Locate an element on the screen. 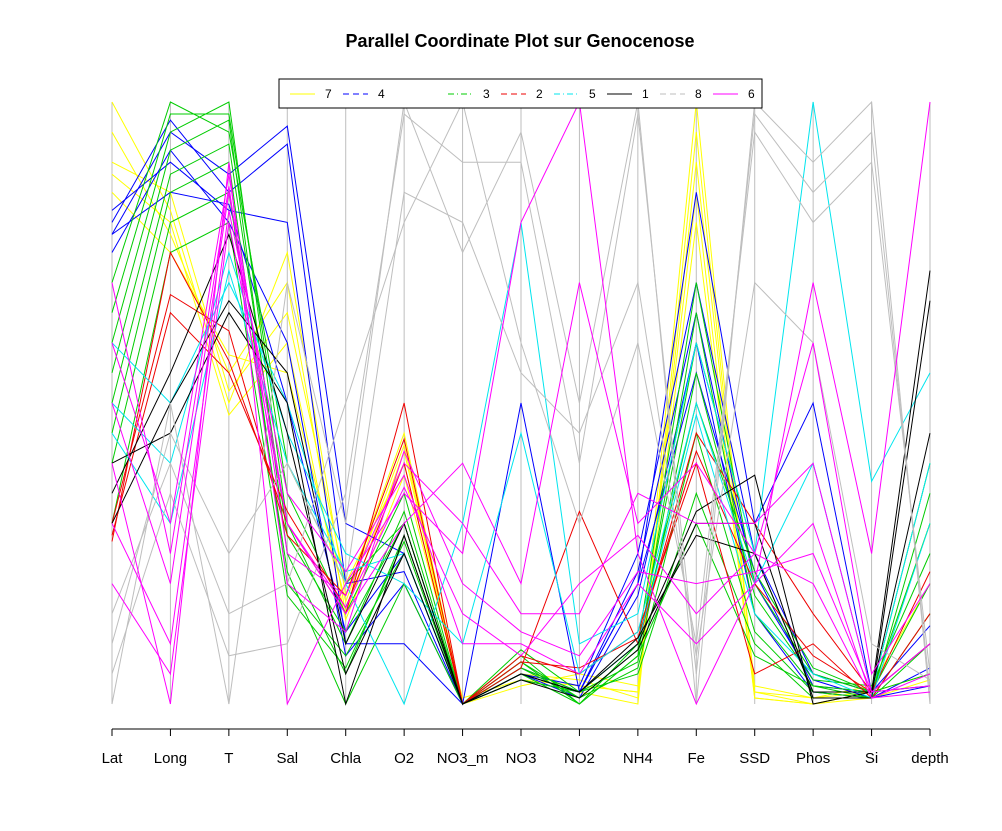  legend-label-1: 1 is located at coordinates (645, 94).